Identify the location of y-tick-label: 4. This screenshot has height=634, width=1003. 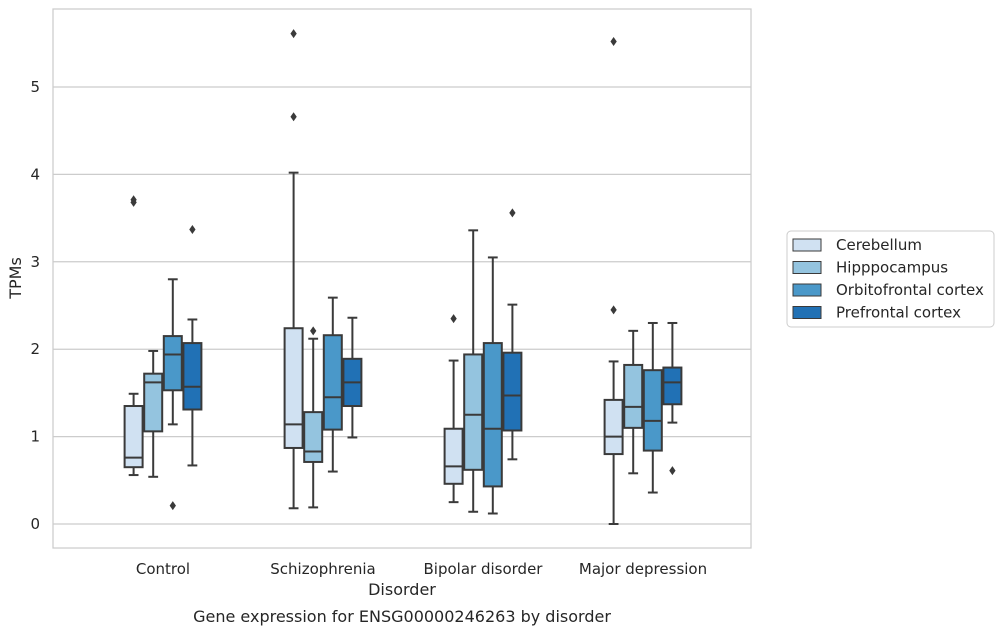
(35, 174).